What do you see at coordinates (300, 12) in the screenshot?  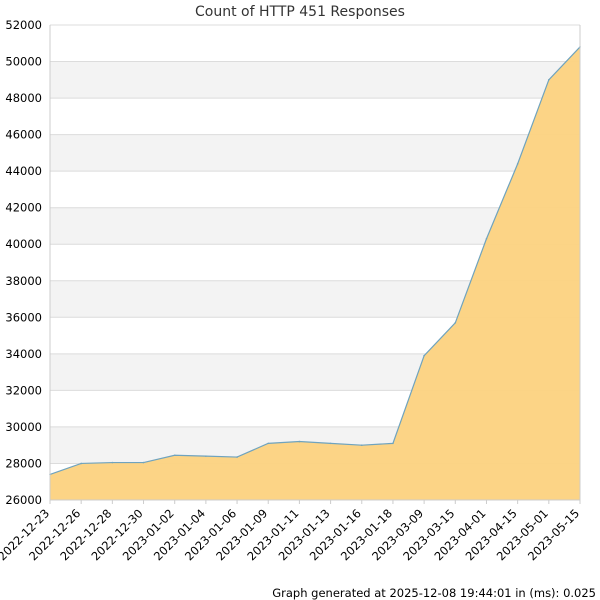 I see `chart-title: Count of HTTP 451 Responses` at bounding box center [300, 12].